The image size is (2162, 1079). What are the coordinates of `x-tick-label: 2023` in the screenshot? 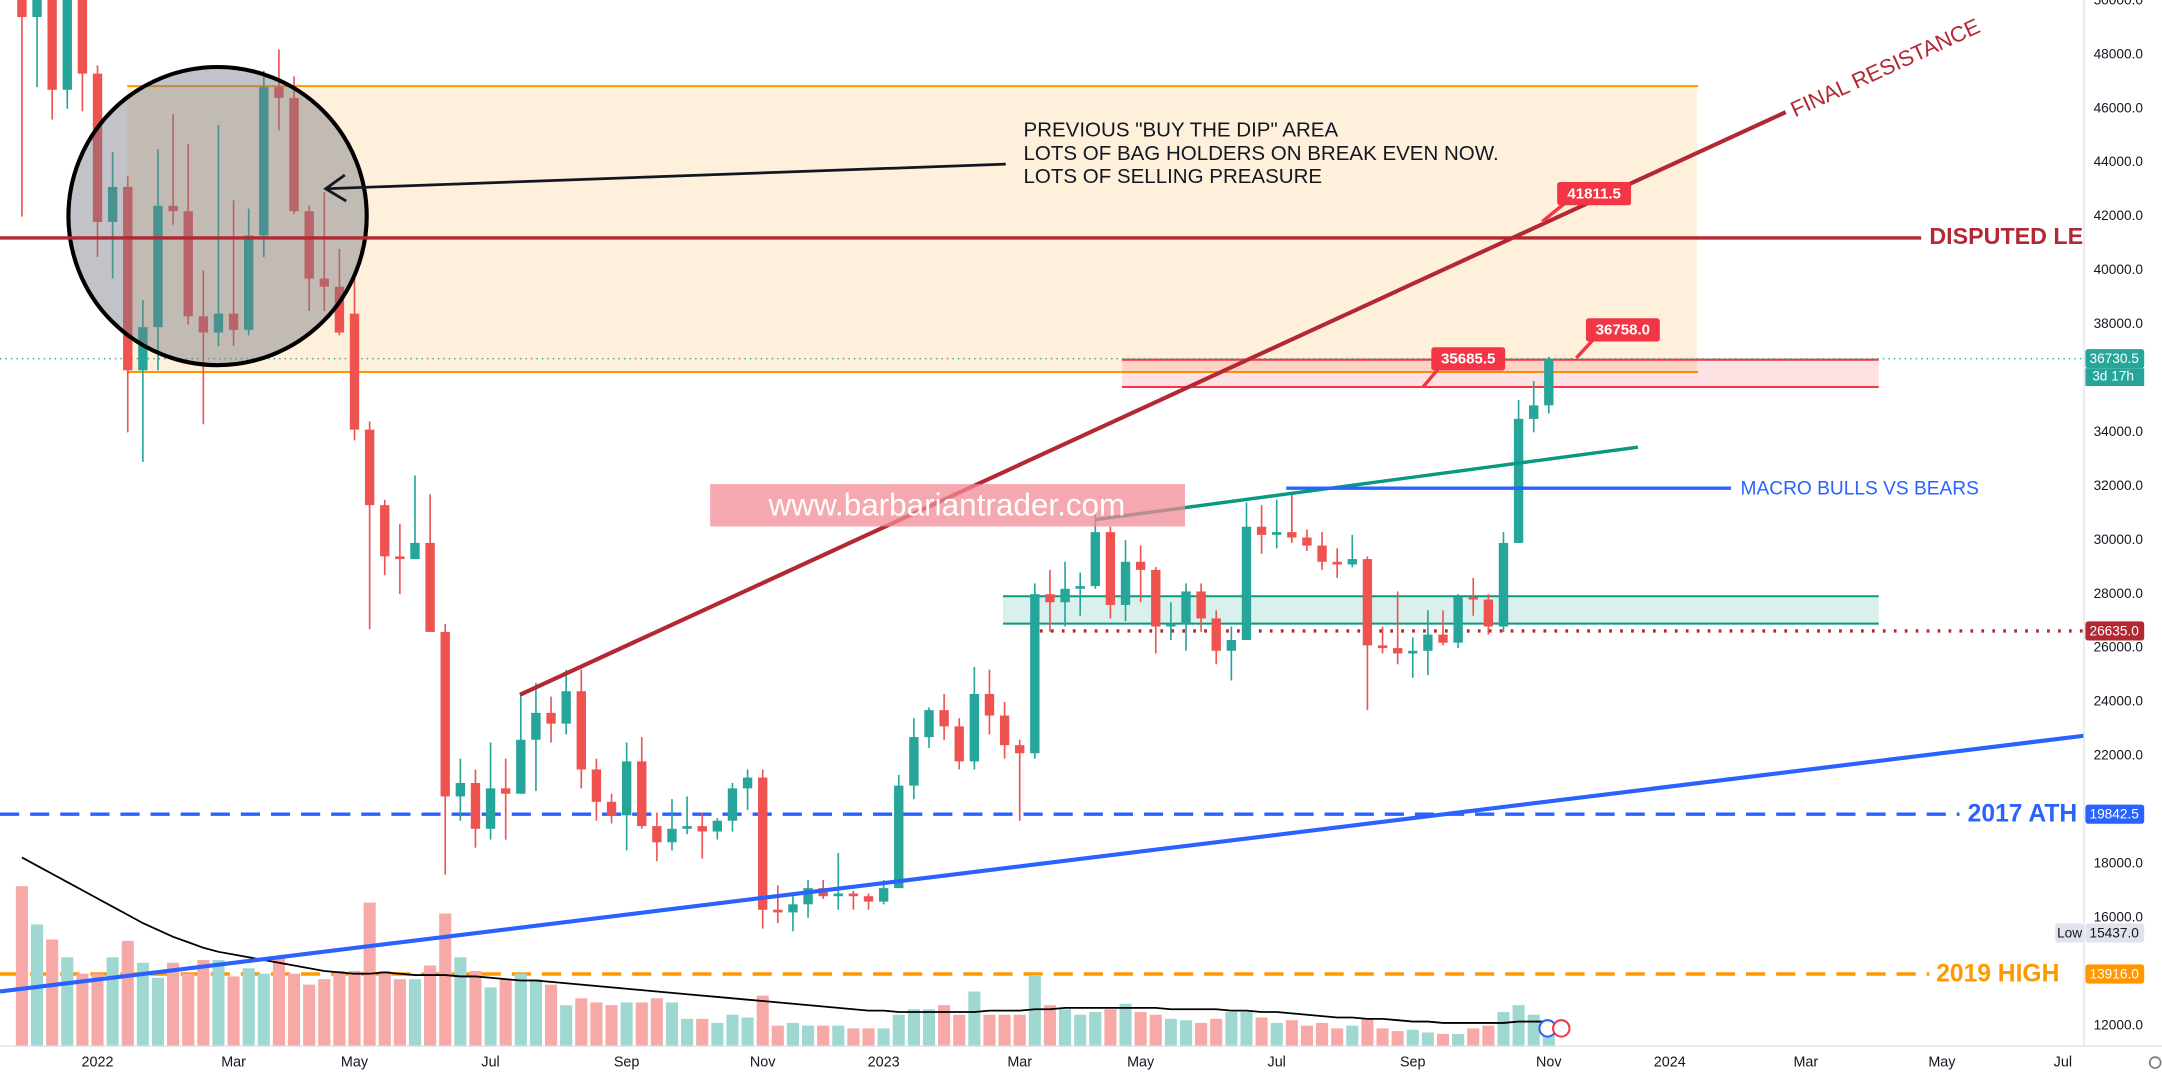 It's located at (884, 1062).